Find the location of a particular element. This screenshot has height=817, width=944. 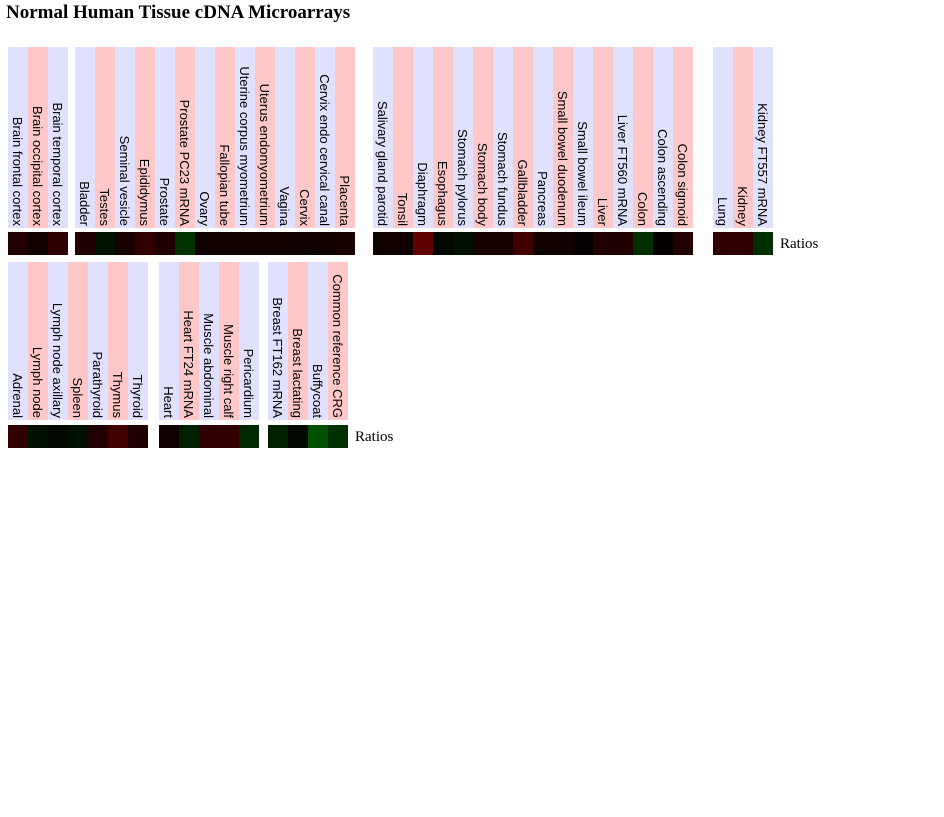

tissue-label: Epididymus is located at coordinates (144, 193).